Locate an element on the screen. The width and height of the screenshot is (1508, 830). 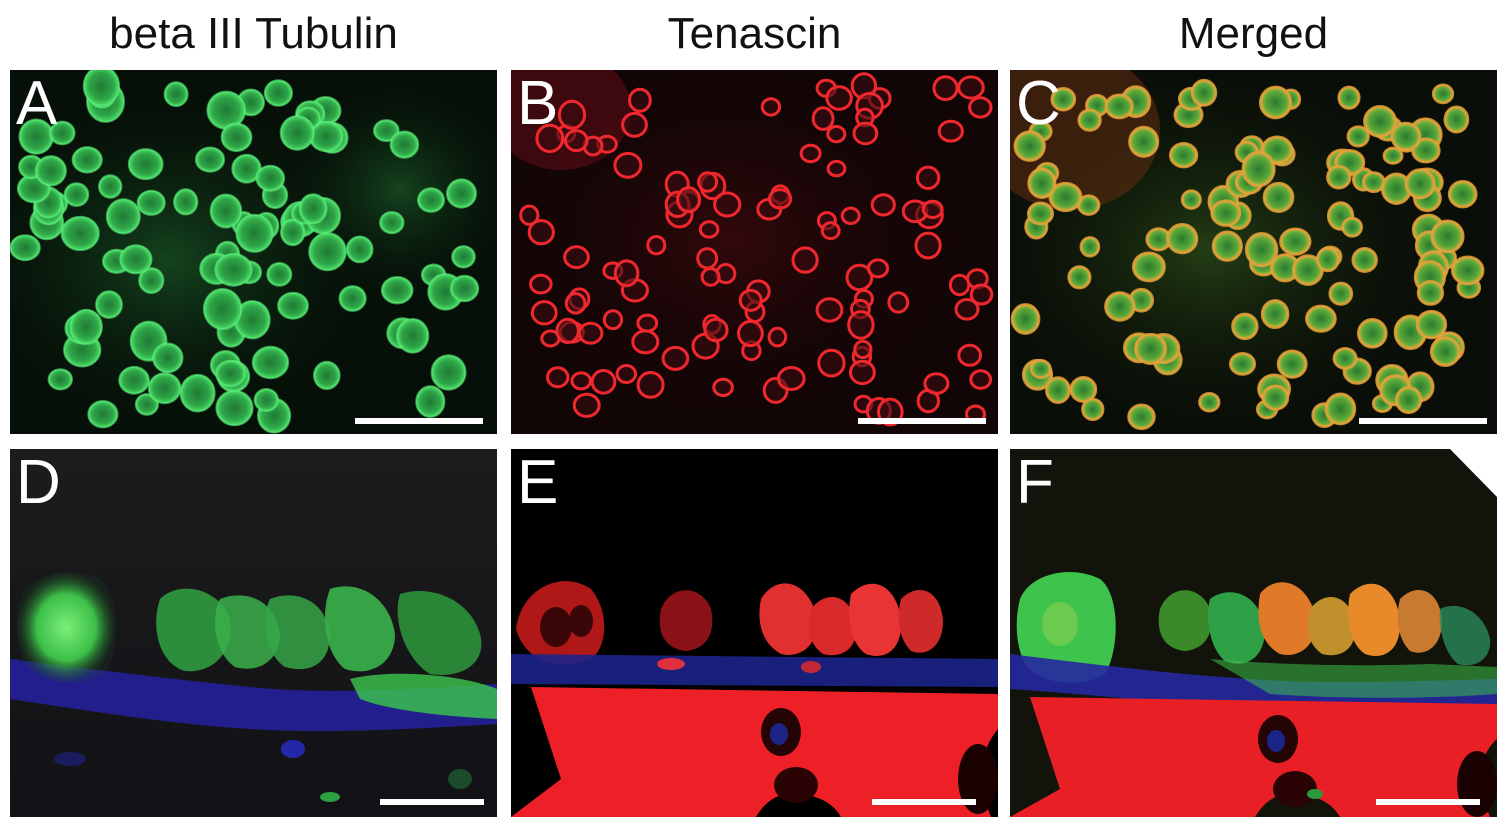
panel-e-tenascin-epithelium: E is located at coordinates (754, 633).